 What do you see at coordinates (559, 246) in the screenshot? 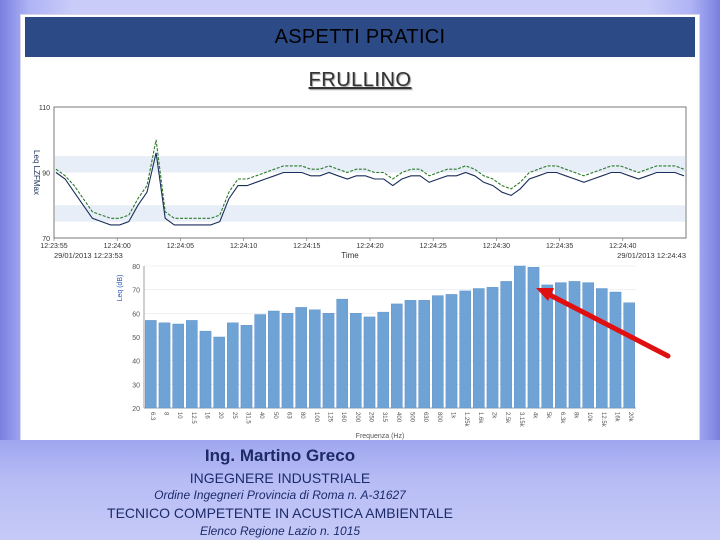
I see `x-tick-label: 12:24:35` at bounding box center [559, 246].